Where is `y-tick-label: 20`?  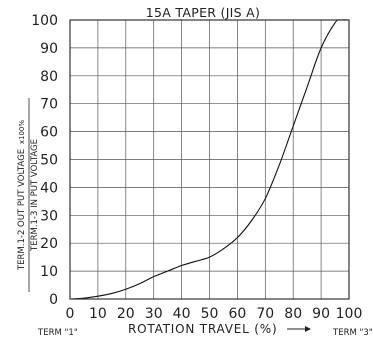
y-tick-label: 20 is located at coordinates (49, 244).